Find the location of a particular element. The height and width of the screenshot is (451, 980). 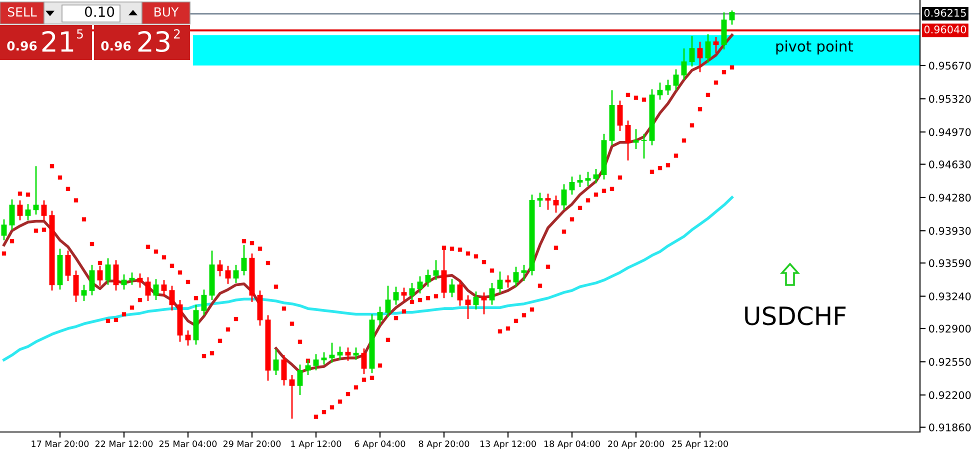

x-tick-label: 6 Apr 04:00 is located at coordinates (380, 444).